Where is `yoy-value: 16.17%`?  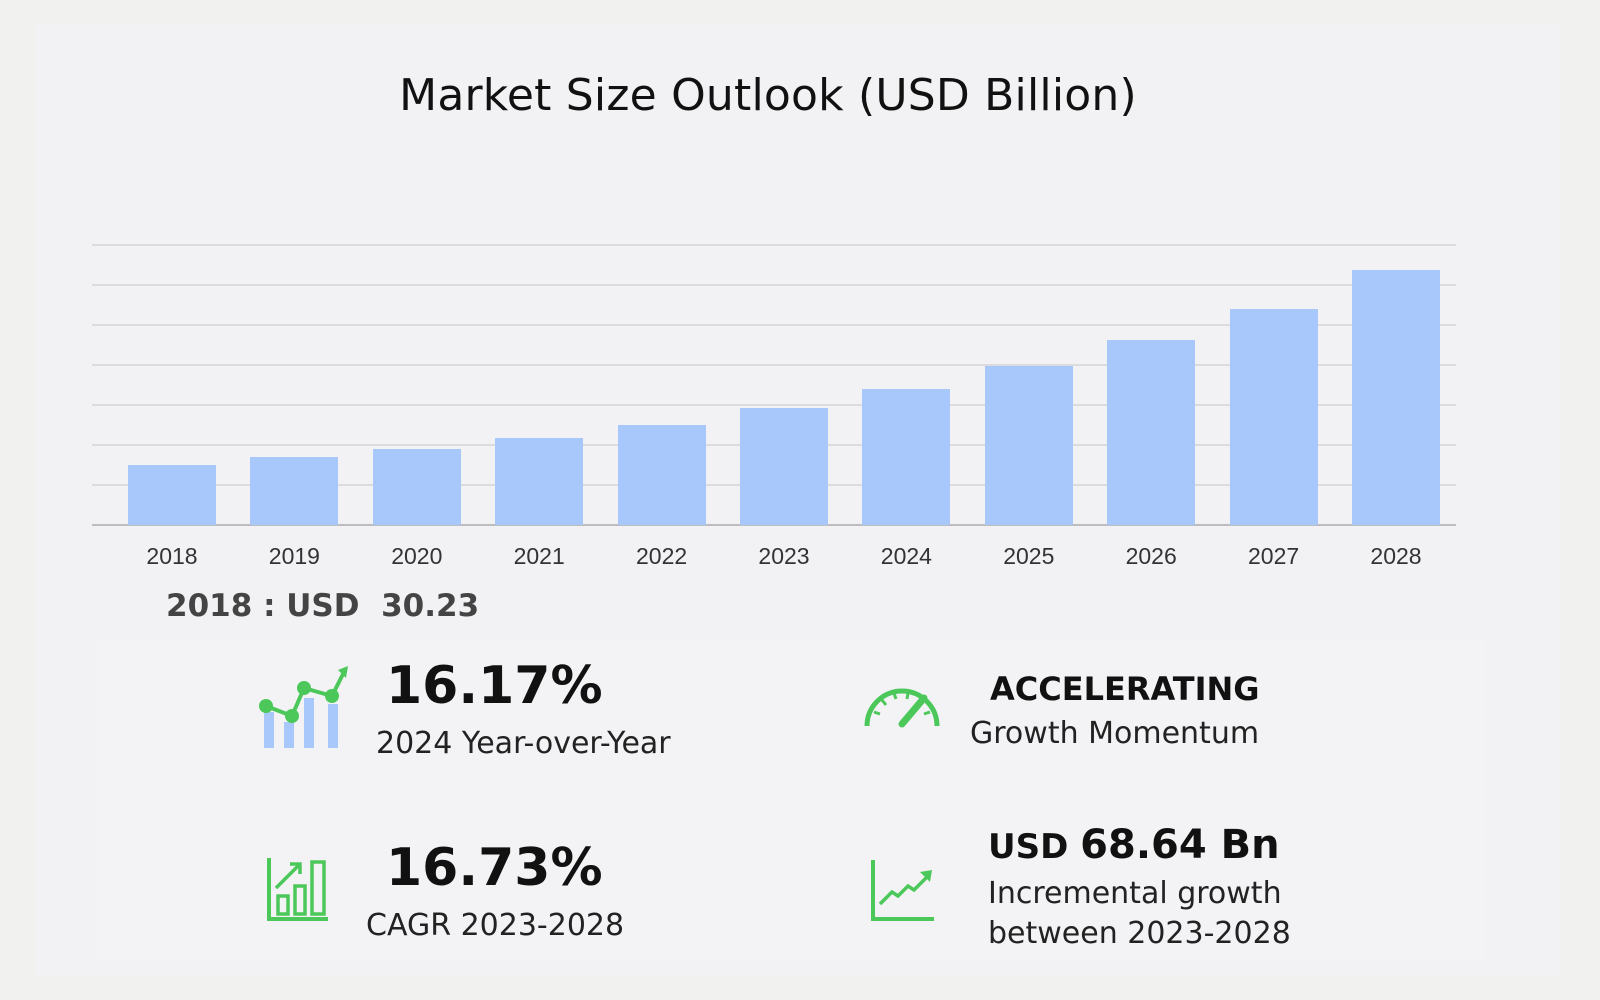 yoy-value: 16.17% is located at coordinates (494, 686).